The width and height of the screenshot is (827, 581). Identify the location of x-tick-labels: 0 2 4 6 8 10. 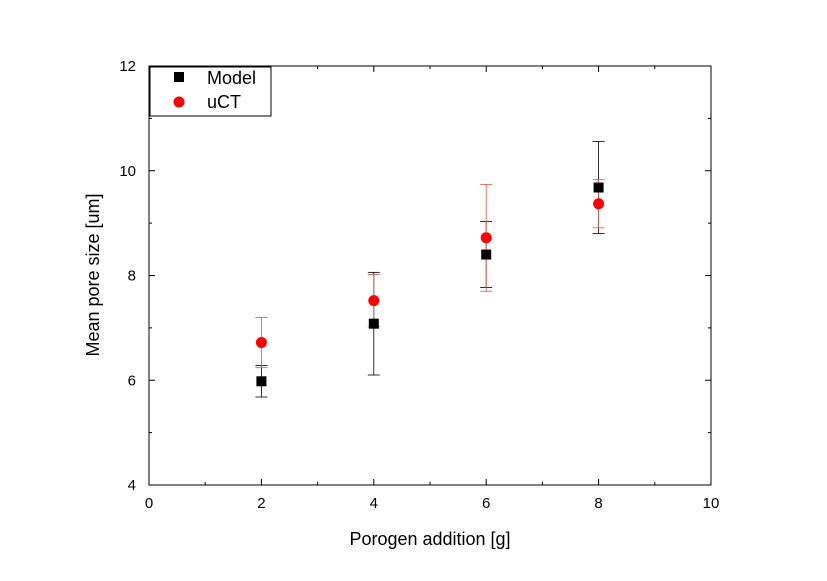
(432, 503).